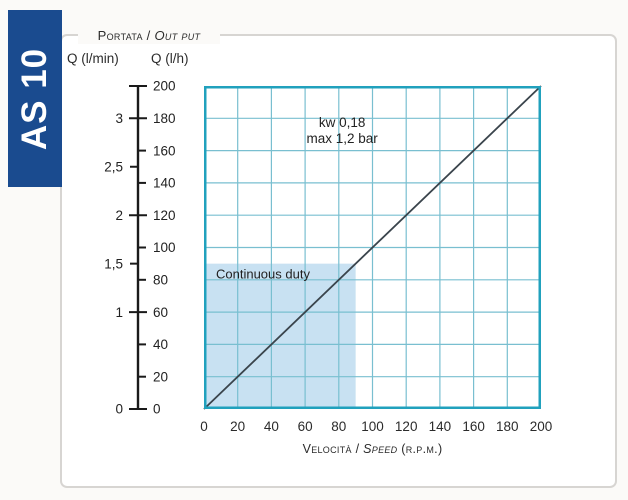  What do you see at coordinates (160, 376) in the screenshot?
I see `y-tick-label-lh: 20` at bounding box center [160, 376].